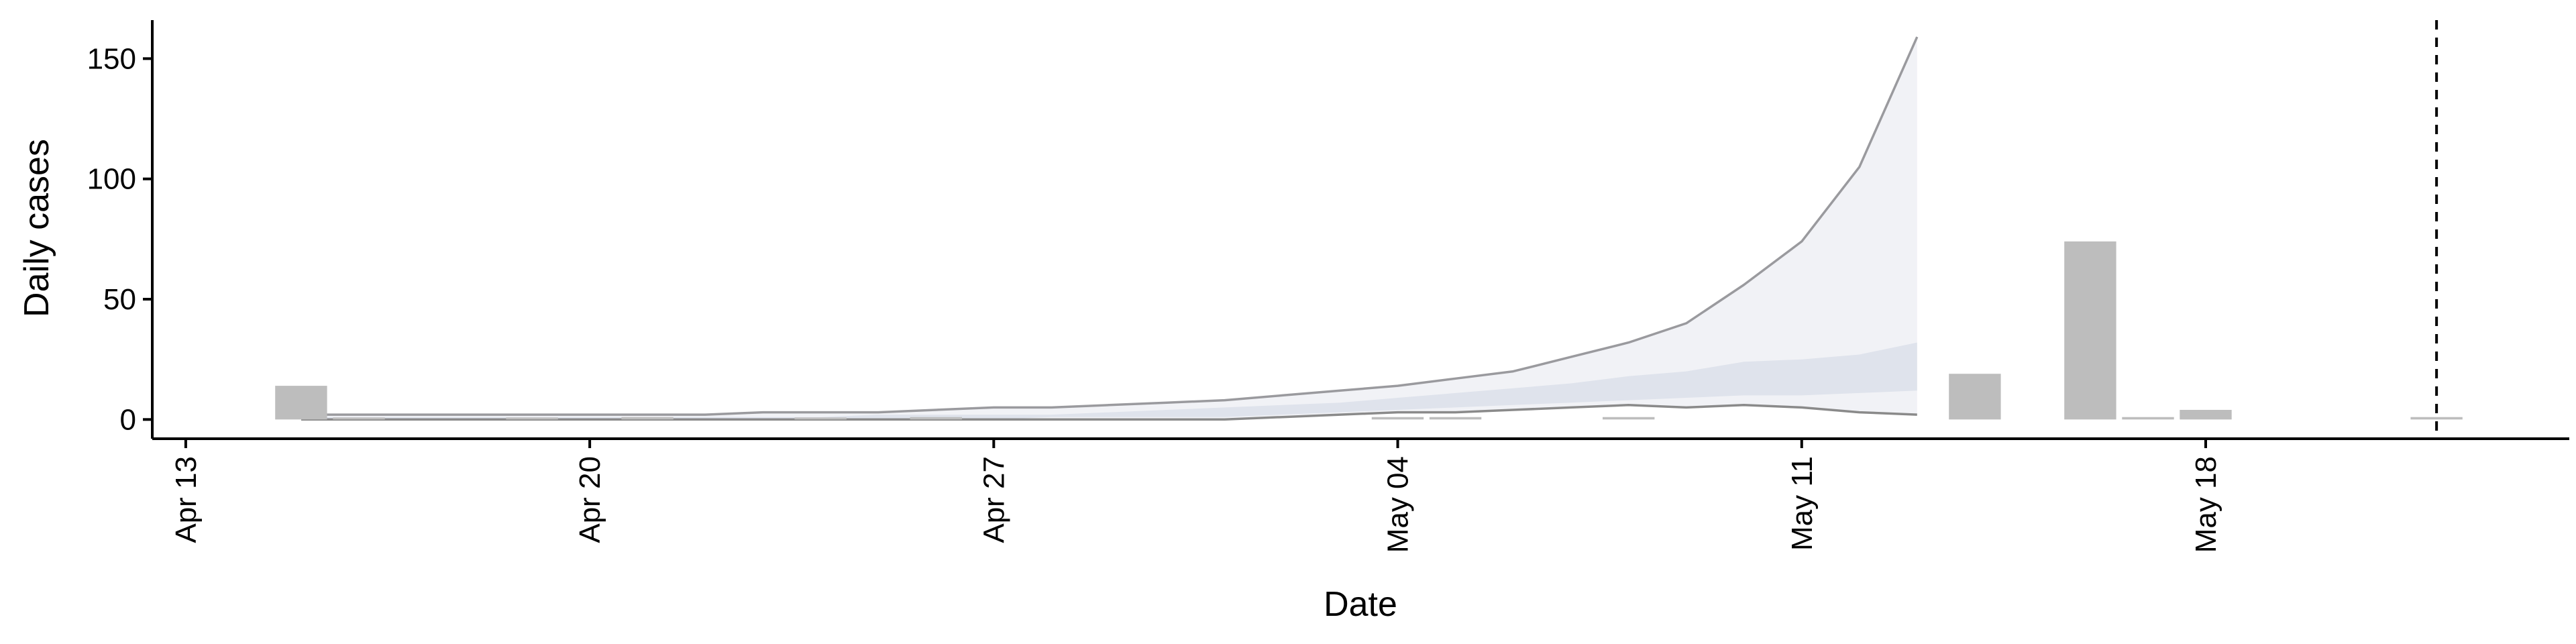 This screenshot has height=644, width=2576. Describe the element at coordinates (119, 239) in the screenshot. I see `y-ticks: 0 50 100 150` at that location.